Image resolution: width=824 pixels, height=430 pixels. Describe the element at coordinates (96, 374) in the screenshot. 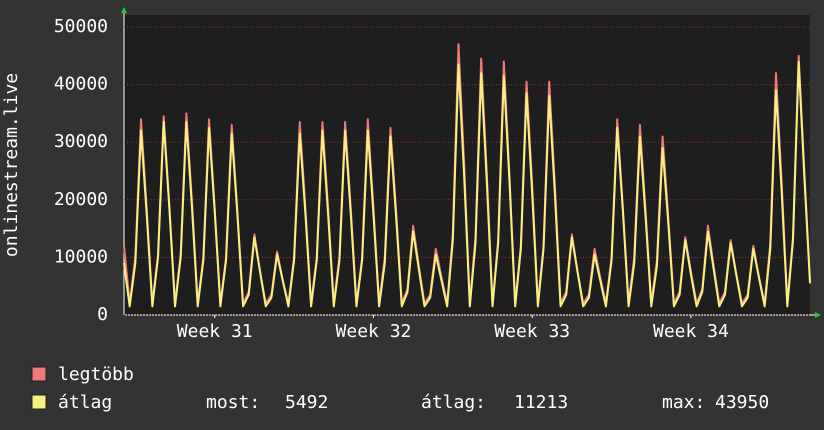

I see `legend-label: legtöbb` at that location.